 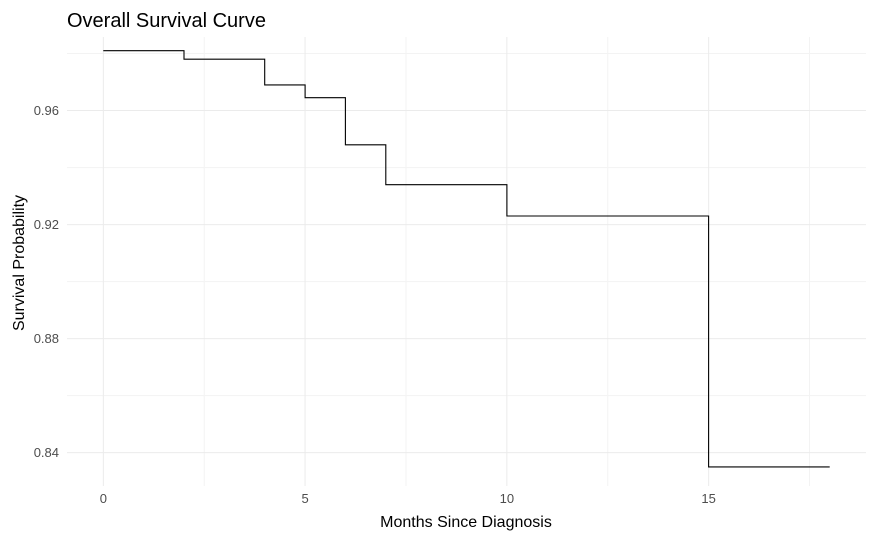 What do you see at coordinates (46, 452) in the screenshot?
I see `y-tick-label: 0.84` at bounding box center [46, 452].